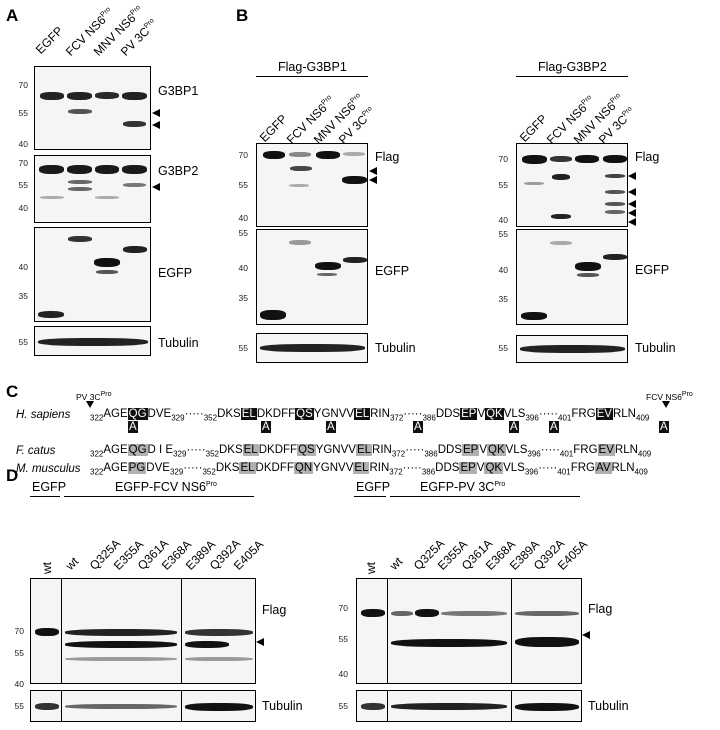  Describe the element at coordinates (312, 67) in the screenshot. I see `group-title: Flag-G3BP1` at that location.